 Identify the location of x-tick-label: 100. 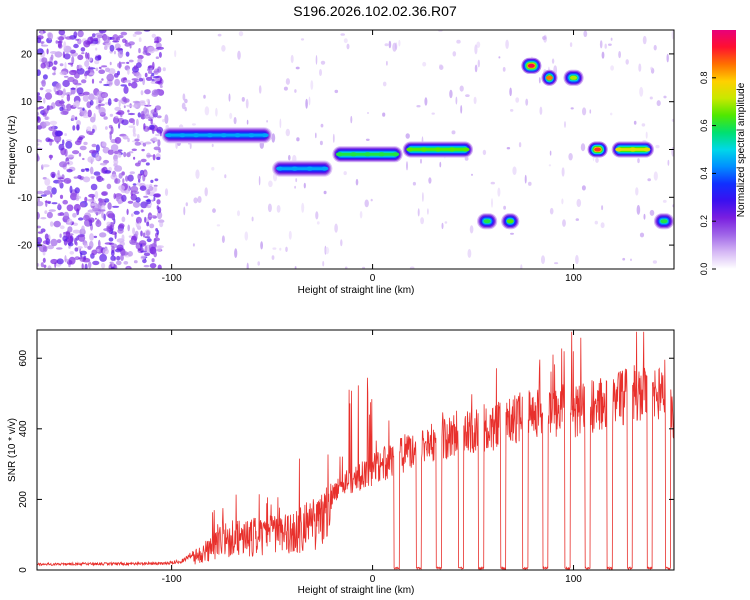
(573, 278).